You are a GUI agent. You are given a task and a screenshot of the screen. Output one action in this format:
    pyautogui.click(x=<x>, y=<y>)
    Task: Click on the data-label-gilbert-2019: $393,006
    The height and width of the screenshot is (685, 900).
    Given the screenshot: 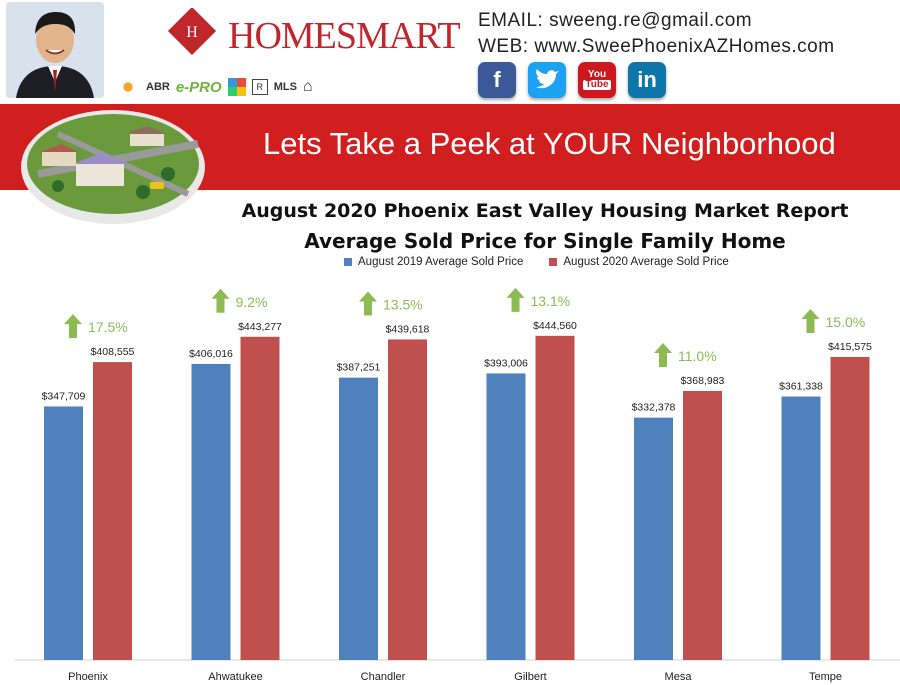 What is the action you would take?
    pyautogui.click(x=506, y=363)
    